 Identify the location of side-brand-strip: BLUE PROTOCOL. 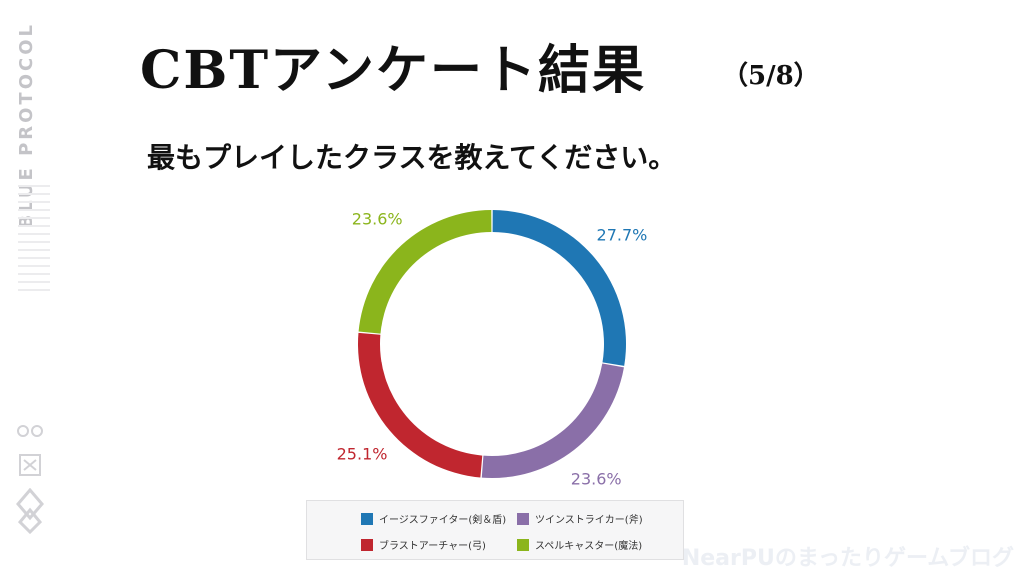
(29, 288).